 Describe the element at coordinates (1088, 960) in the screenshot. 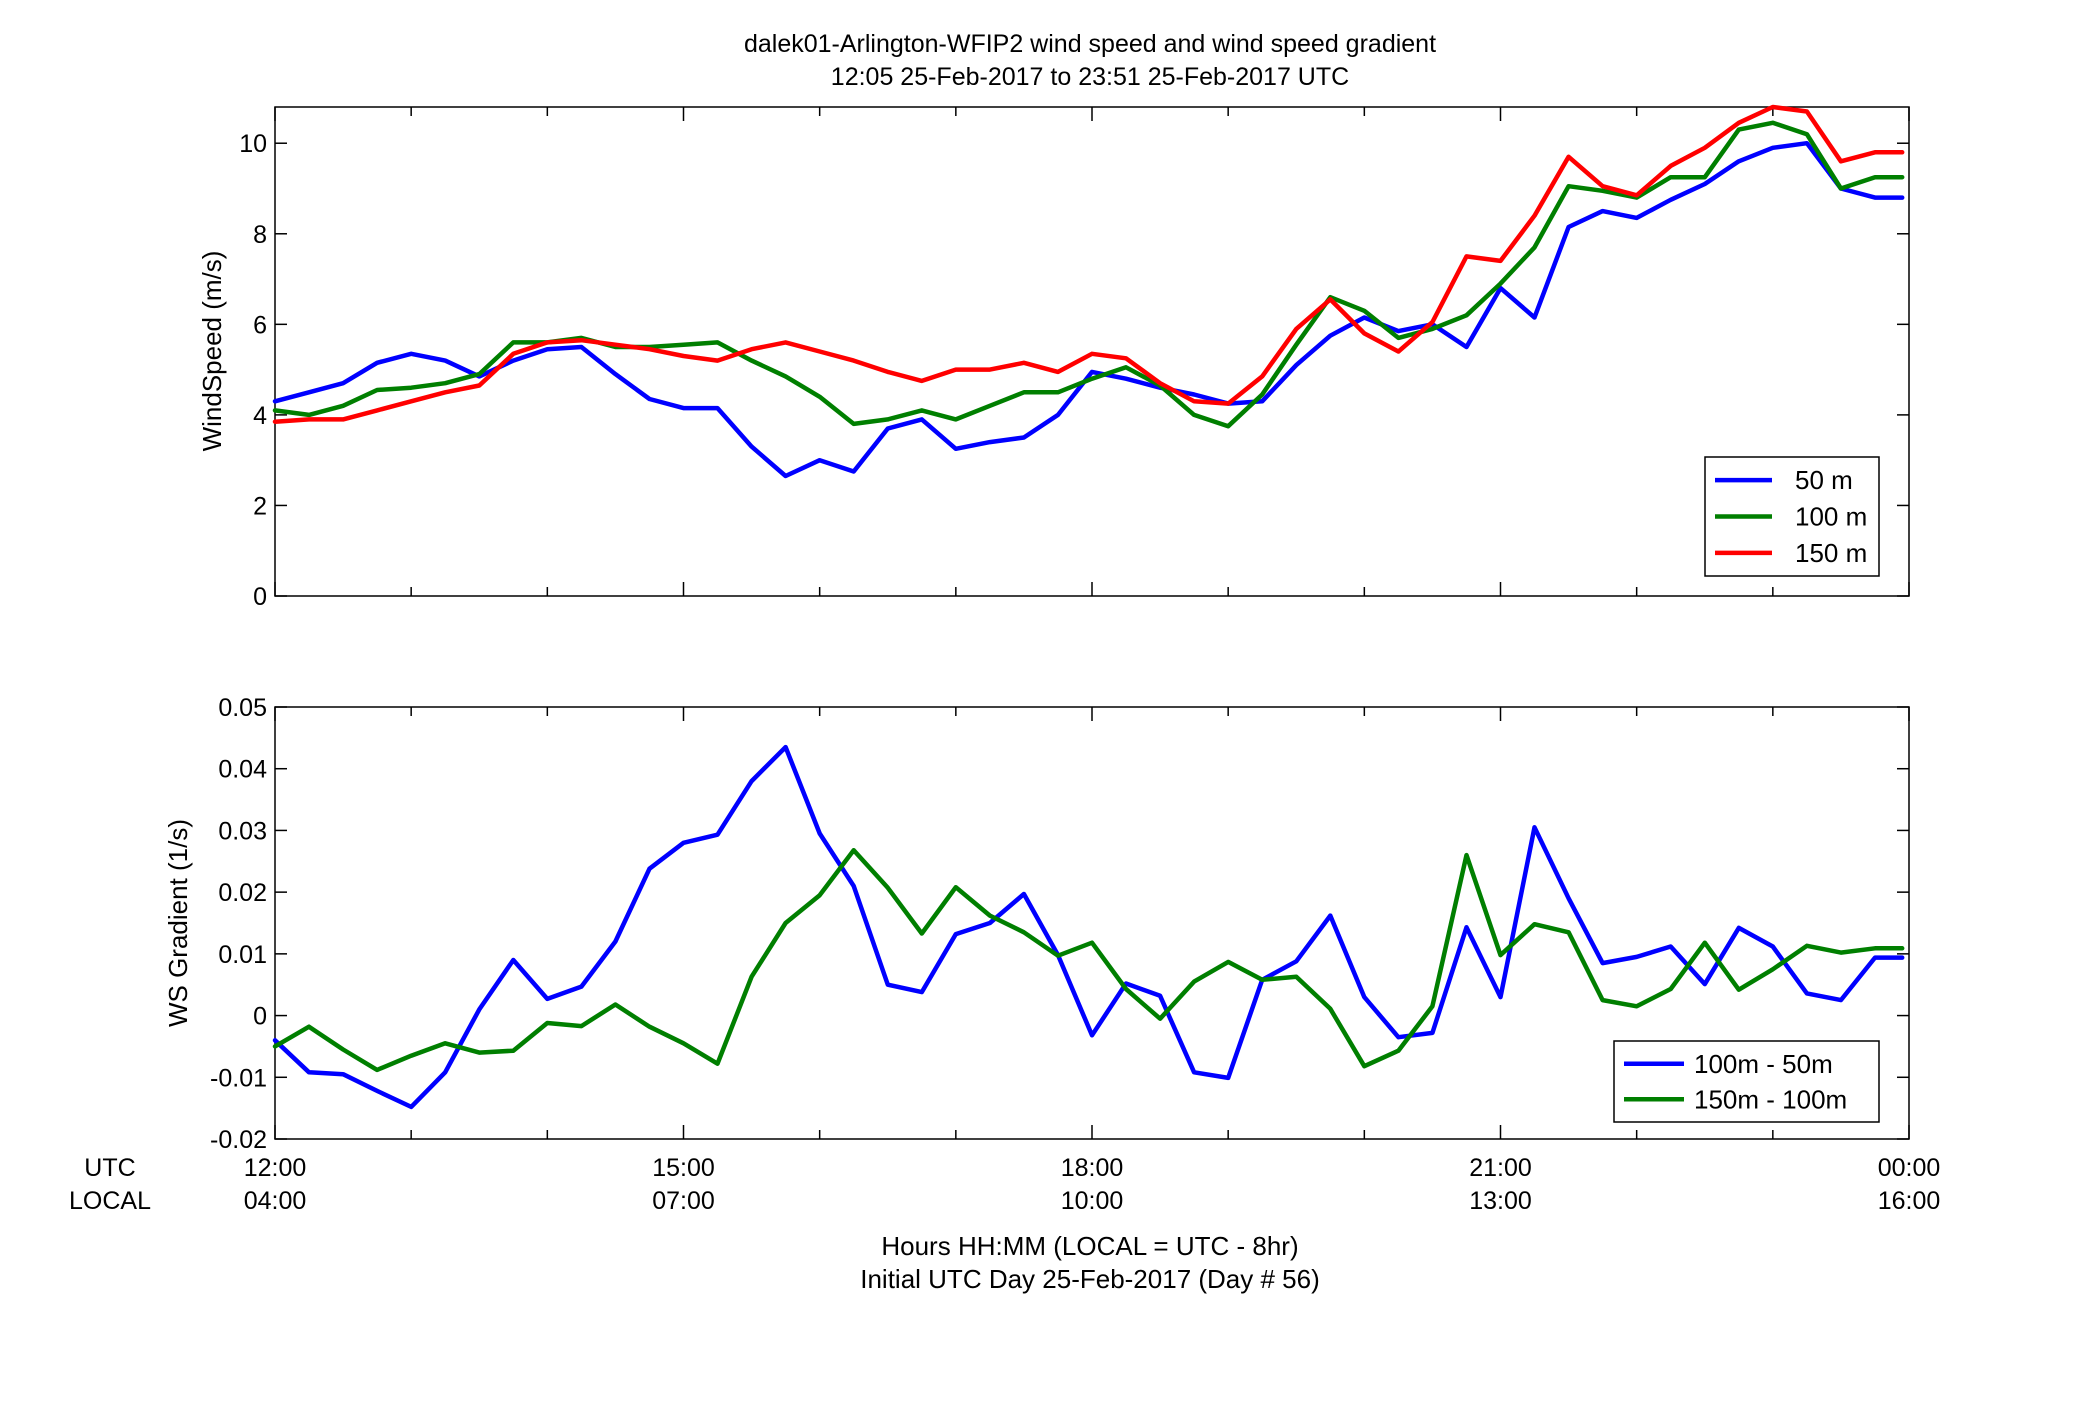

I see `gradient-series-line-150m-100m` at that location.